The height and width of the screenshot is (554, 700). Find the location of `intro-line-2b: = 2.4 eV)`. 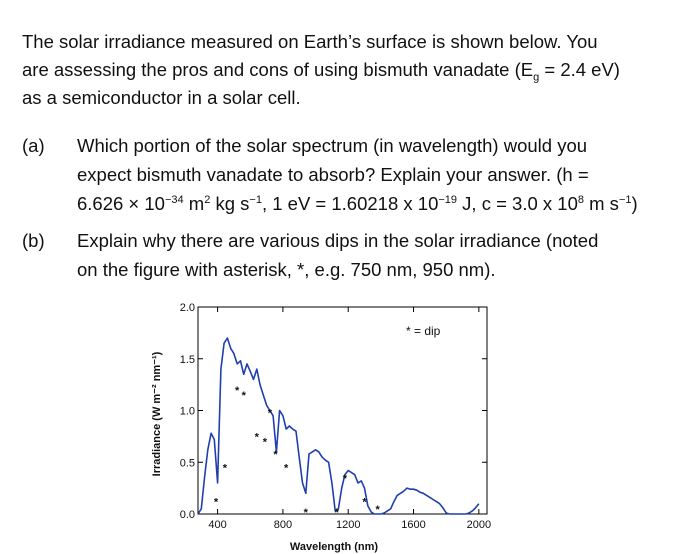

intro-line-2b: = 2.4 eV) is located at coordinates (579, 69).